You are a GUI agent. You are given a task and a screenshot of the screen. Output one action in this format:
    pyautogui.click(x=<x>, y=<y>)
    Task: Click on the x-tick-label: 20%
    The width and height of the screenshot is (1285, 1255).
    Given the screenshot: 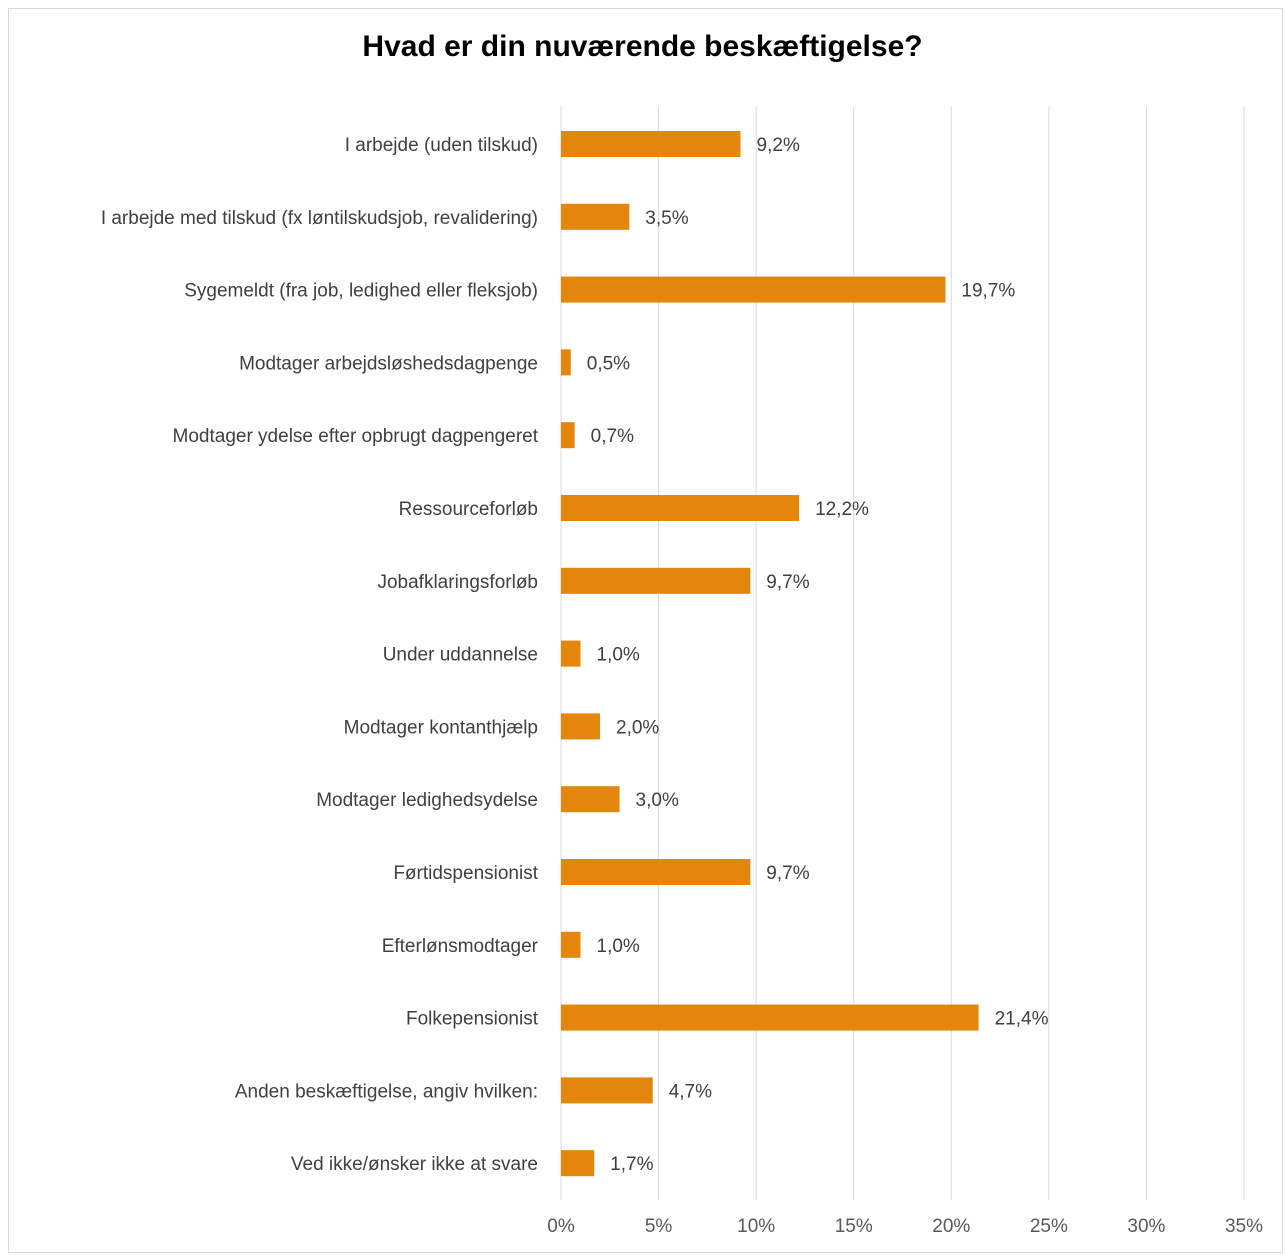 What is the action you would take?
    pyautogui.click(x=951, y=1226)
    